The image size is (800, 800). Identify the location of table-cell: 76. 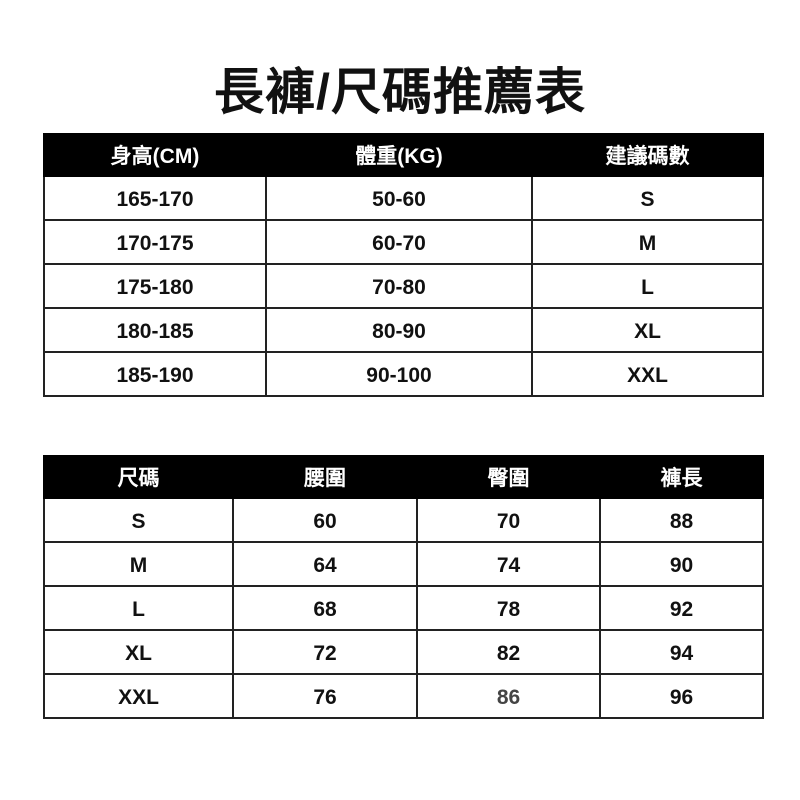
(325, 696).